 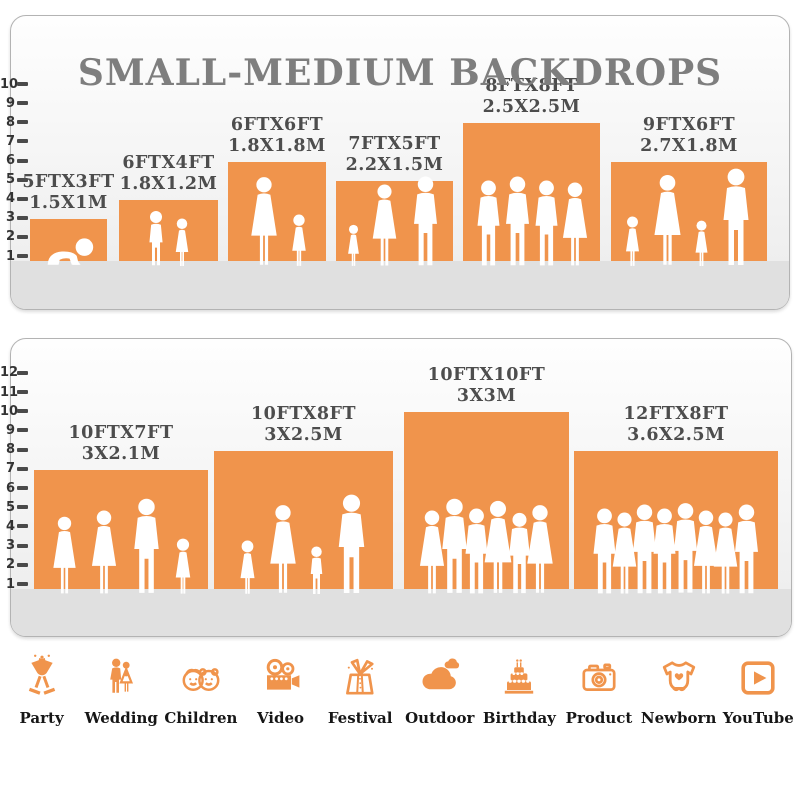 What do you see at coordinates (676, 434) in the screenshot?
I see `bar-size-label-m: 3.6X2.5M` at bounding box center [676, 434].